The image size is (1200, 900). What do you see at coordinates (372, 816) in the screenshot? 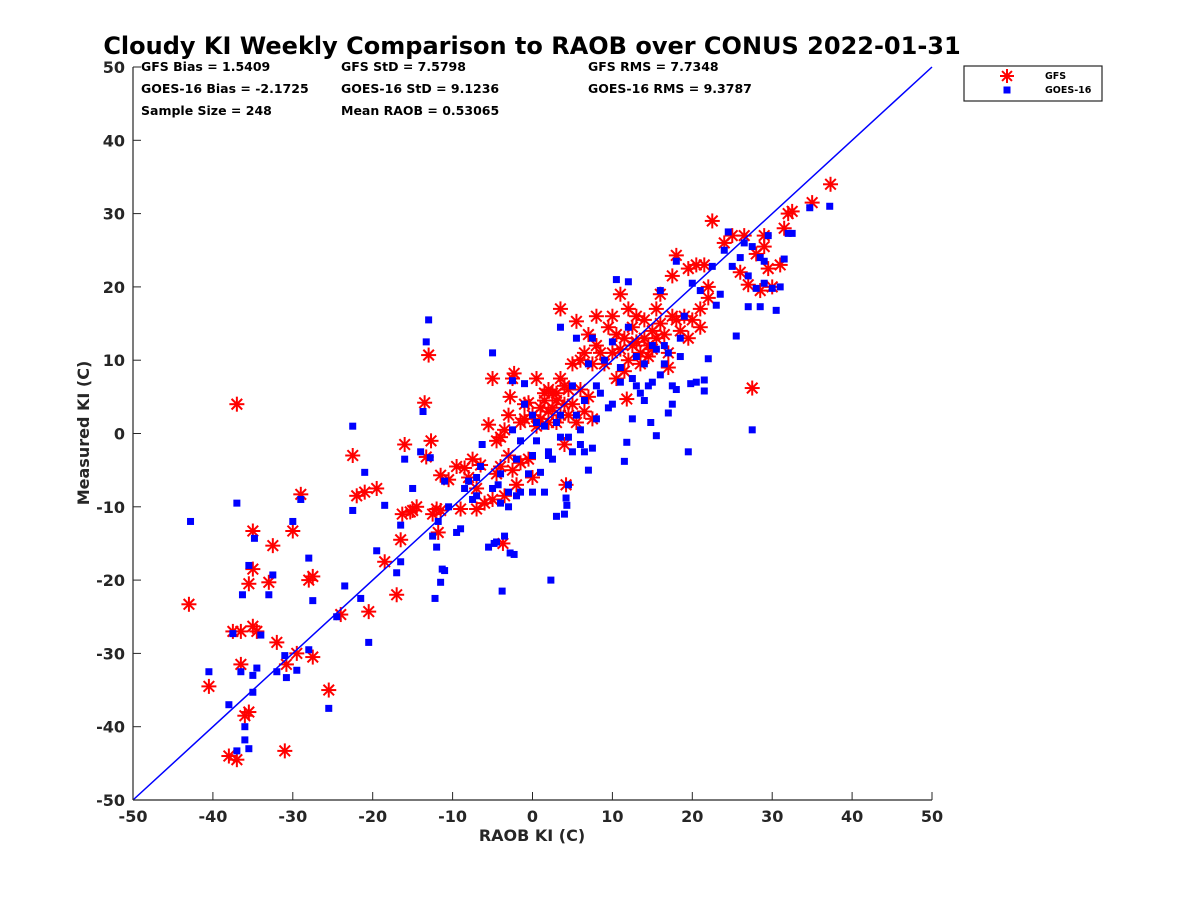
I see `x-tick-label: -20` at bounding box center [372, 816].